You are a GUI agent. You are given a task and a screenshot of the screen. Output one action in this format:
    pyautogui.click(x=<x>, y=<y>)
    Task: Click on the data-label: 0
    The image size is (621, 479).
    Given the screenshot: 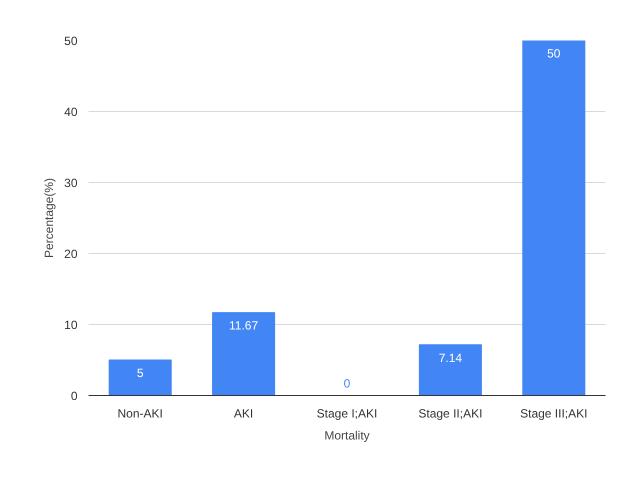 What is the action you would take?
    pyautogui.click(x=347, y=383)
    